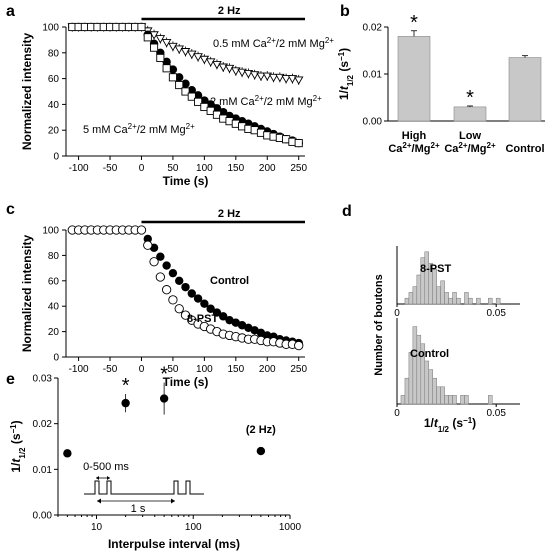 The image size is (560, 558). What do you see at coordinates (43, 470) in the screenshot?
I see `y-tick-label: 0.01` at bounding box center [43, 470].